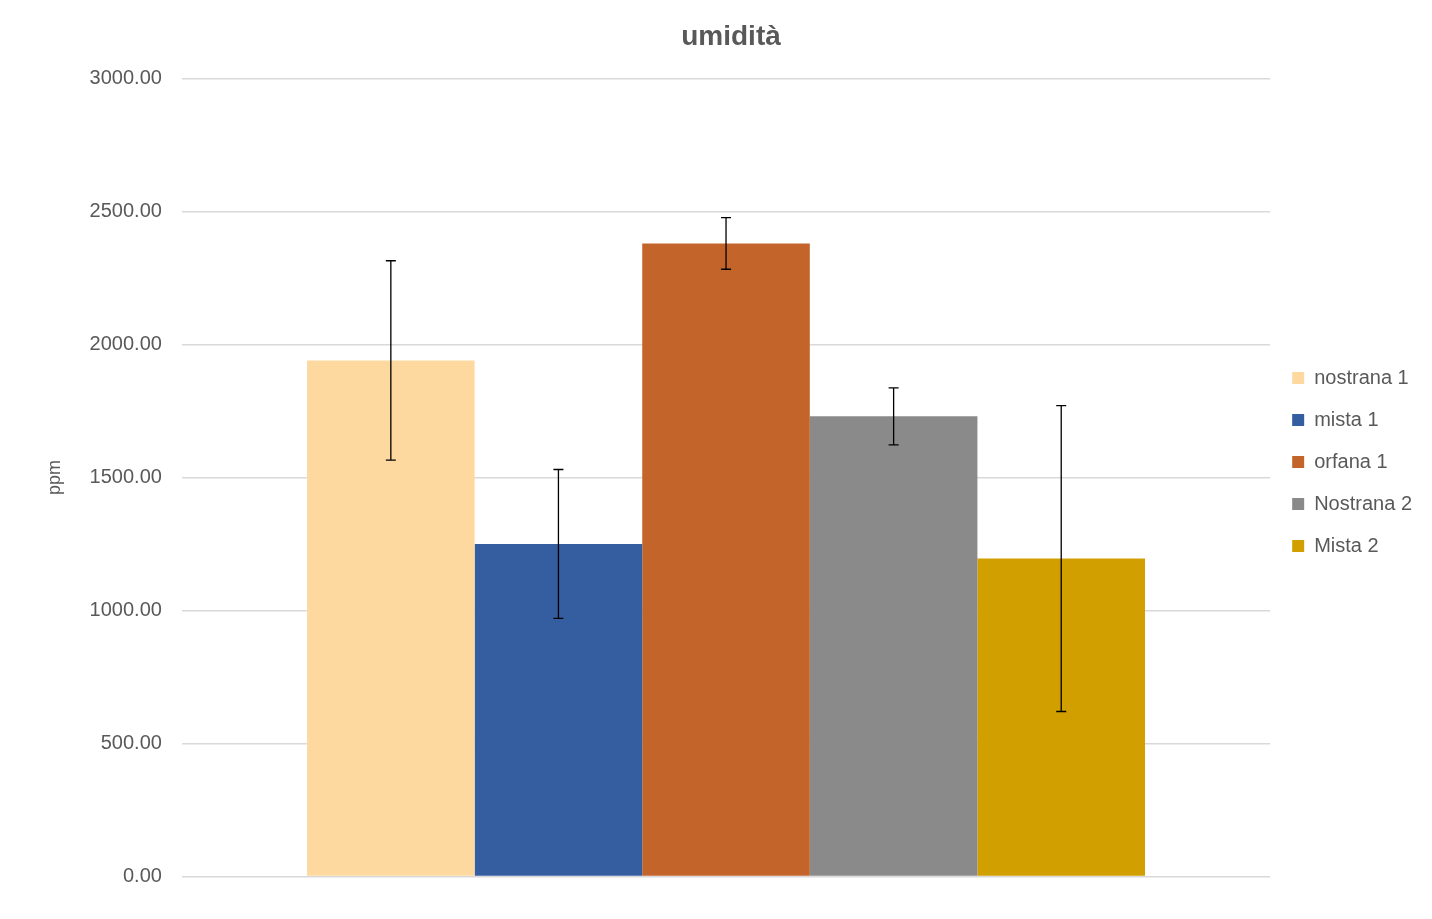 The height and width of the screenshot is (919, 1432). Describe the element at coordinates (1346, 418) in the screenshot. I see `legend-label: mista 1` at that location.